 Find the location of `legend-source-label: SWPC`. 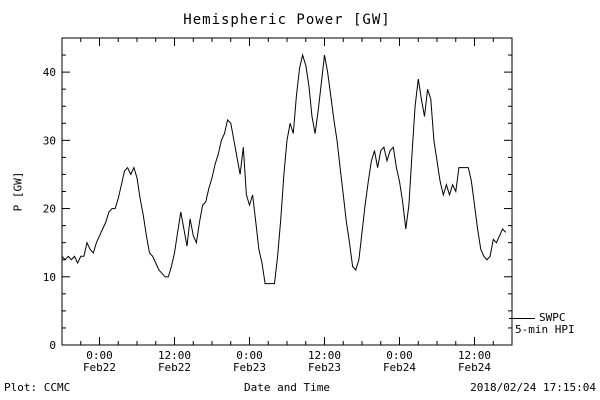

legend-source-label: SWPC is located at coordinates (552, 317).